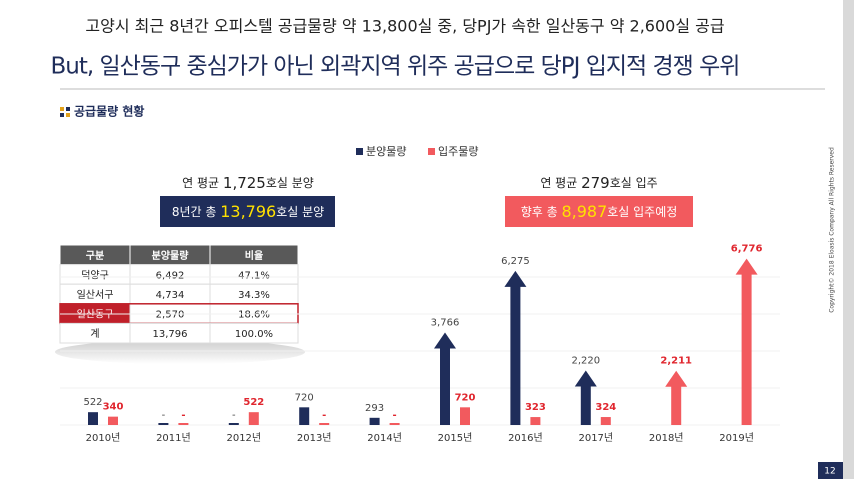 The width and height of the screenshot is (854, 483). I want to click on x-tick-label: 2013년, so click(314, 438).